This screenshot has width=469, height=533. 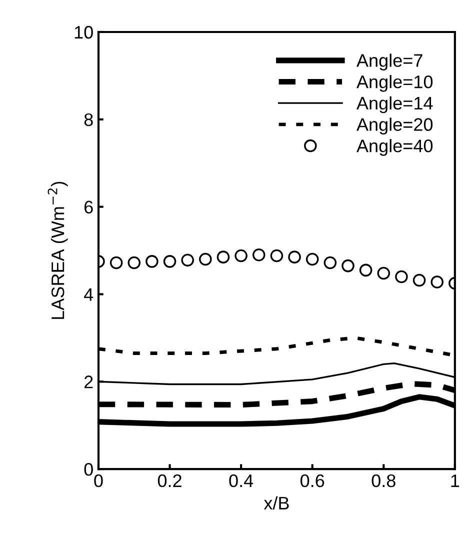 I want to click on legend-label: Angle=7, so click(x=389, y=62).